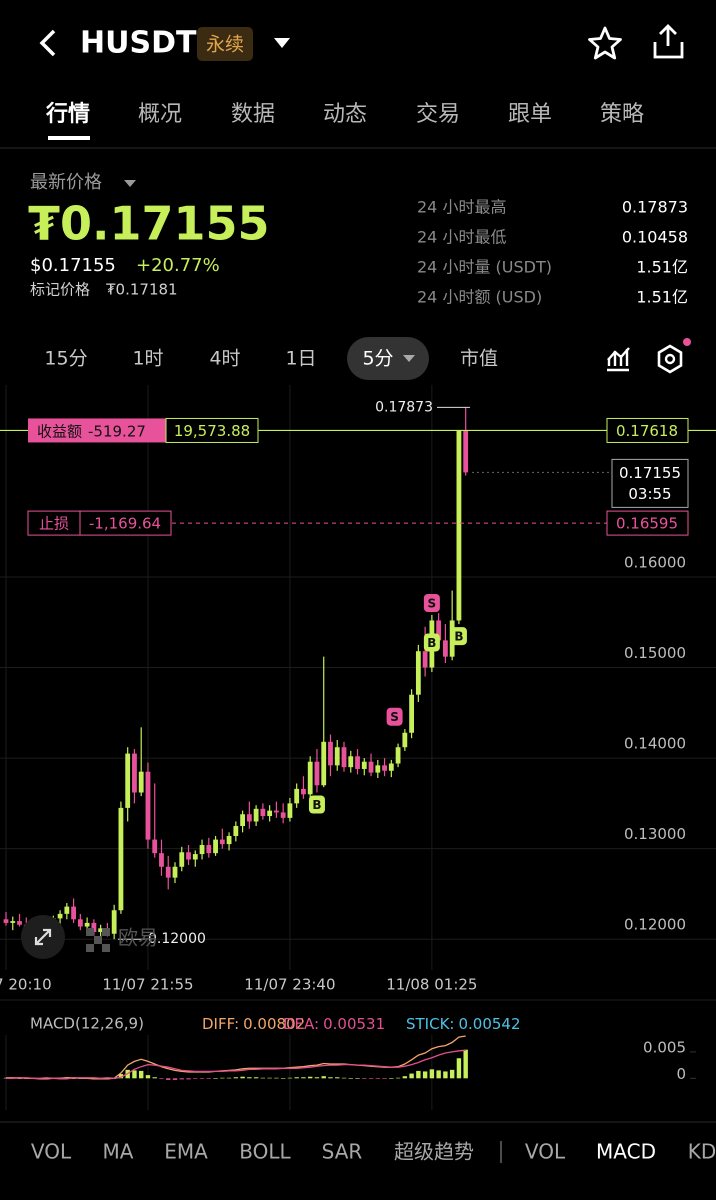 The height and width of the screenshot is (1200, 716). I want to click on macd-title: MACD(12,26,9), so click(87, 1024).